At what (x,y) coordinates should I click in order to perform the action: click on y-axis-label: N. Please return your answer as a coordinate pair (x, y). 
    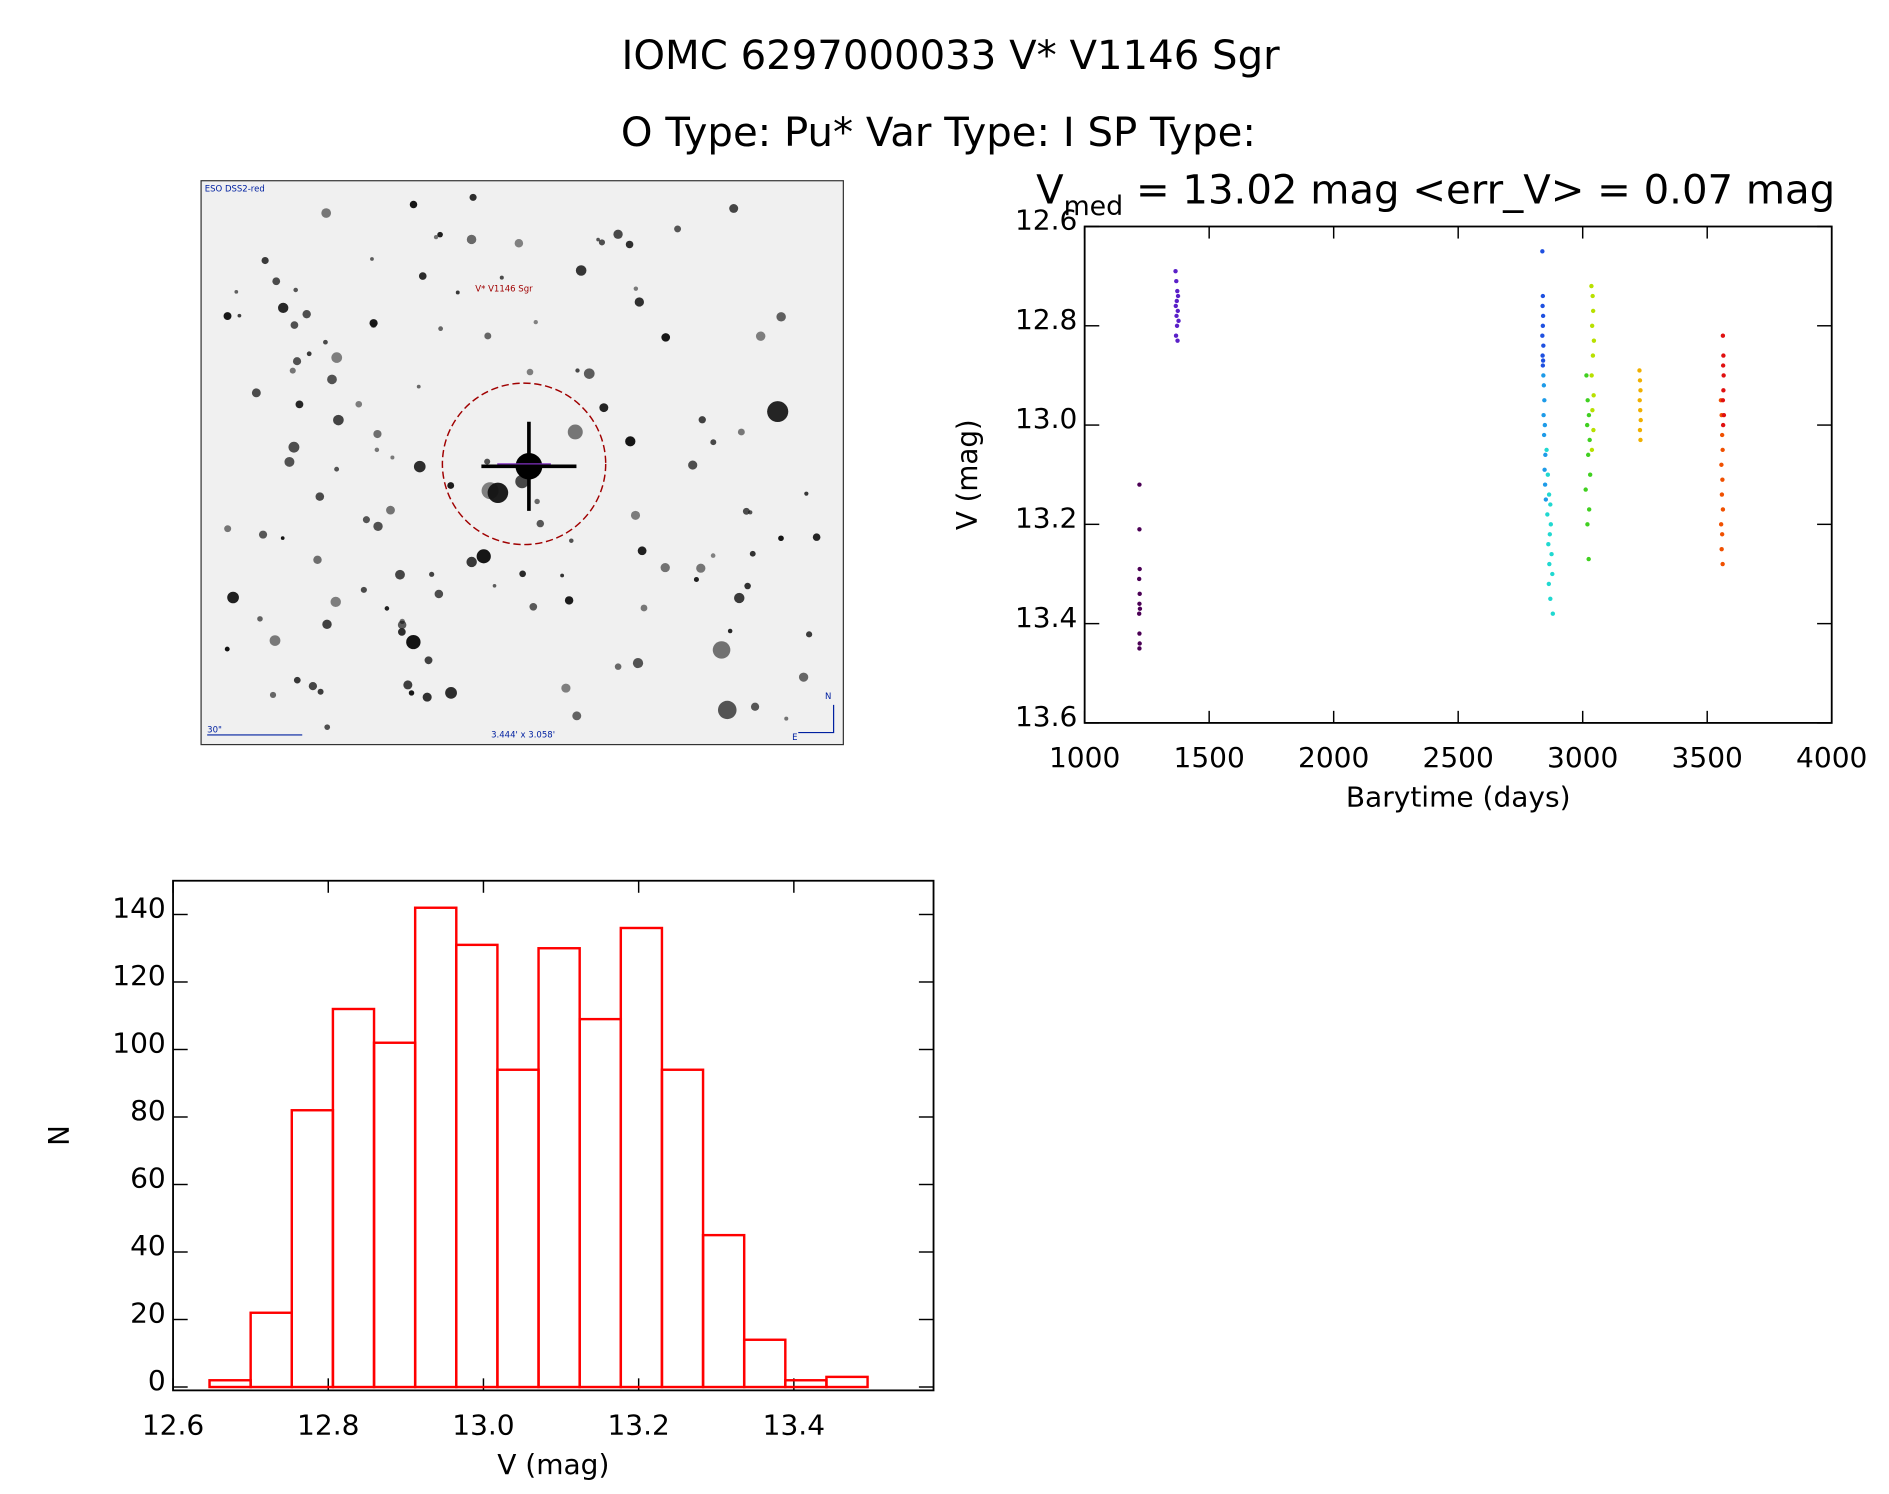
    Looking at the image, I should click on (59, 1135).